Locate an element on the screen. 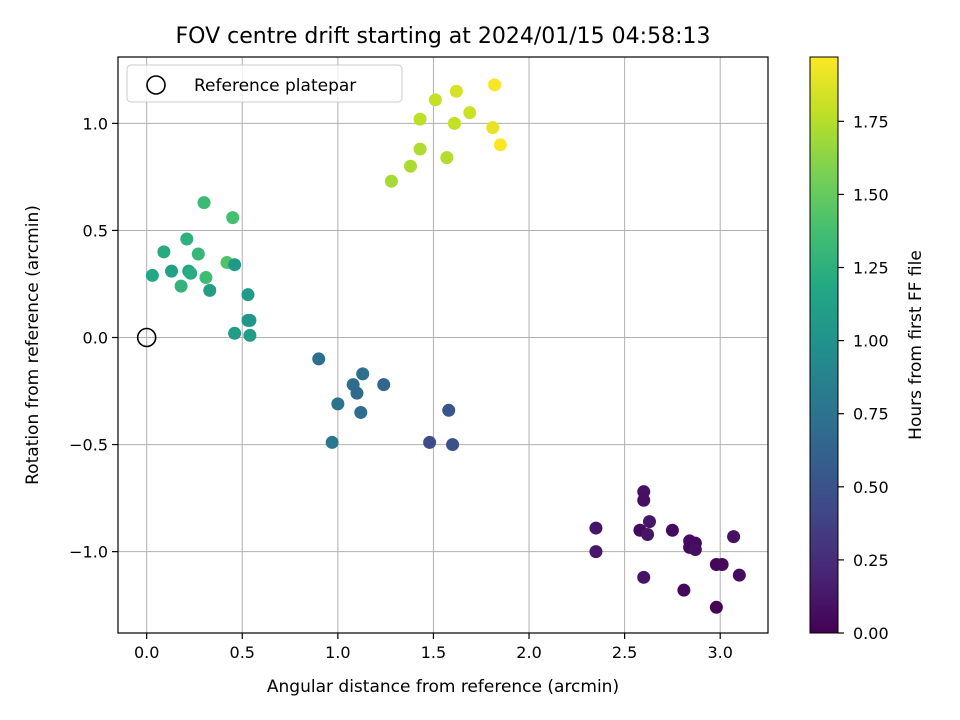 This screenshot has width=960, height=720. y-tick-label: 0.0 is located at coordinates (95, 338).